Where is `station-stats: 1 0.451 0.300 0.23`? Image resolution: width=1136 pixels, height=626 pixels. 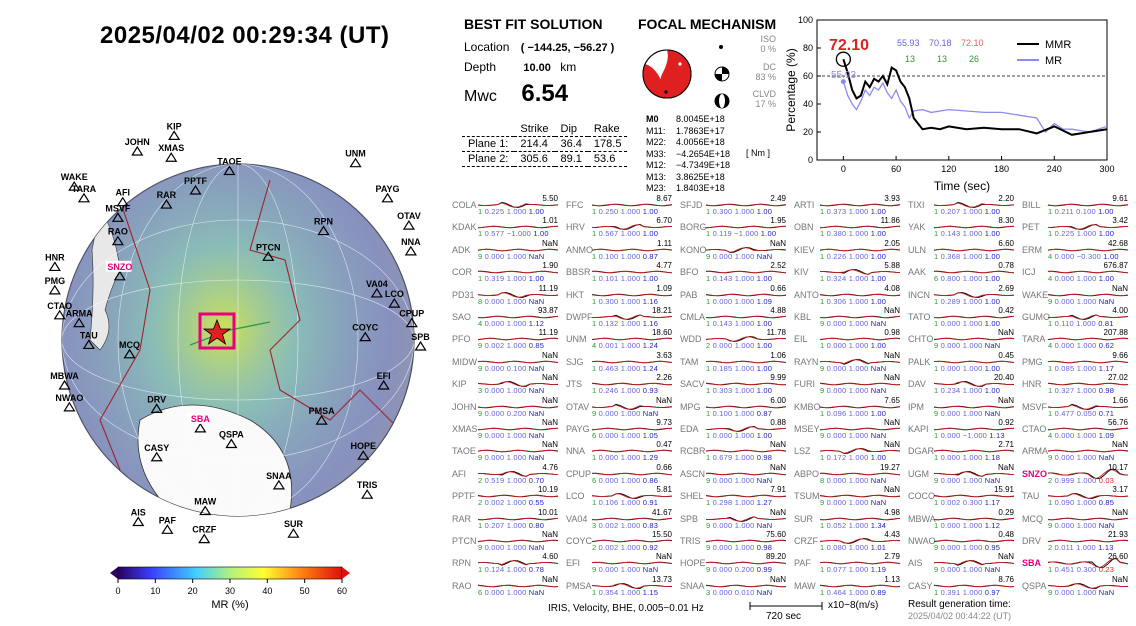
station-stats: 1 0.451 0.300 0.23 is located at coordinates (1081, 570).